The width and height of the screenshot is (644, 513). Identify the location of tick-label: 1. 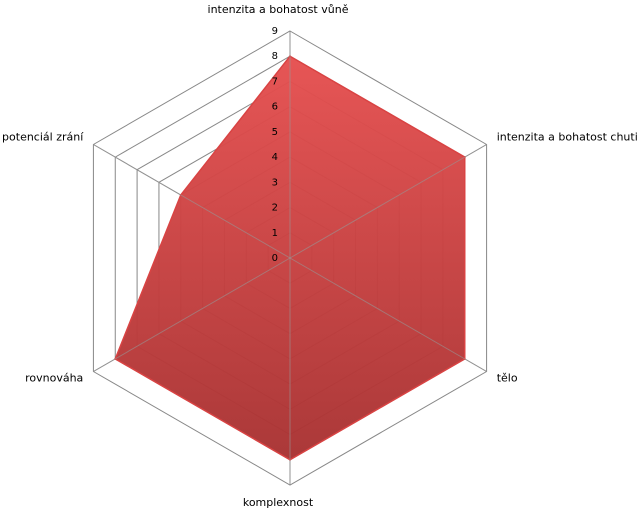
(275, 233).